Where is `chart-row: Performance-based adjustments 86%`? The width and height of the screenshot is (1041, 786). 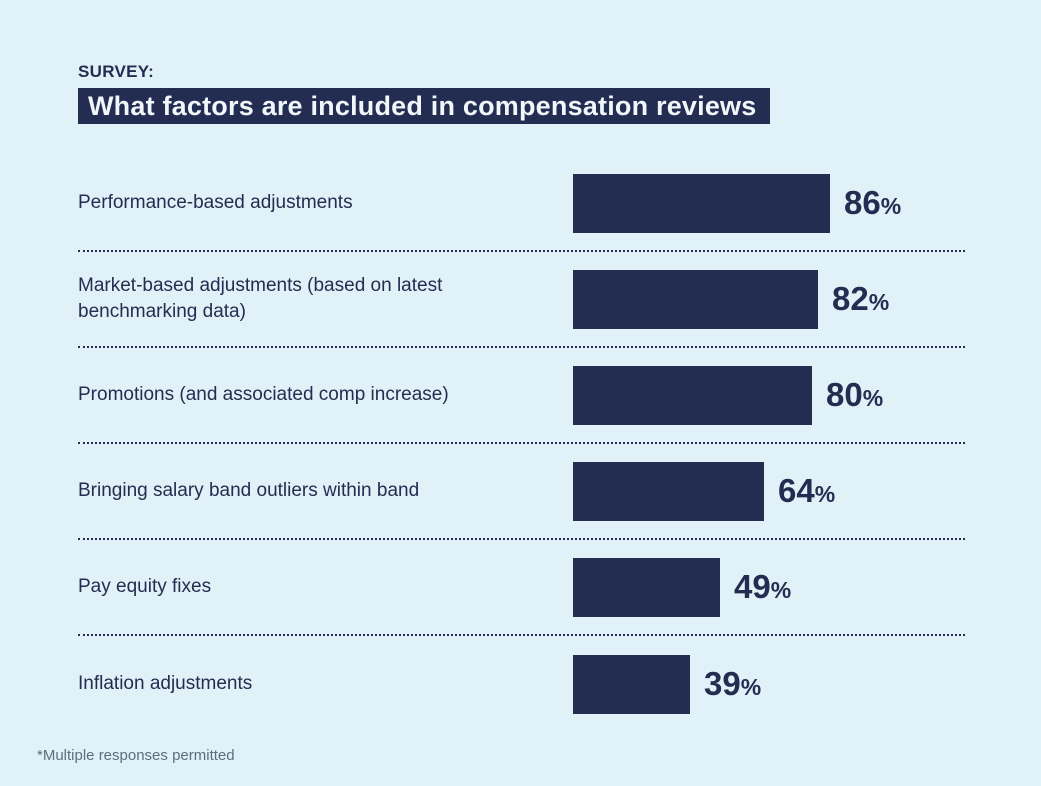
chart-row: Performance-based adjustments 86% is located at coordinates (521, 204).